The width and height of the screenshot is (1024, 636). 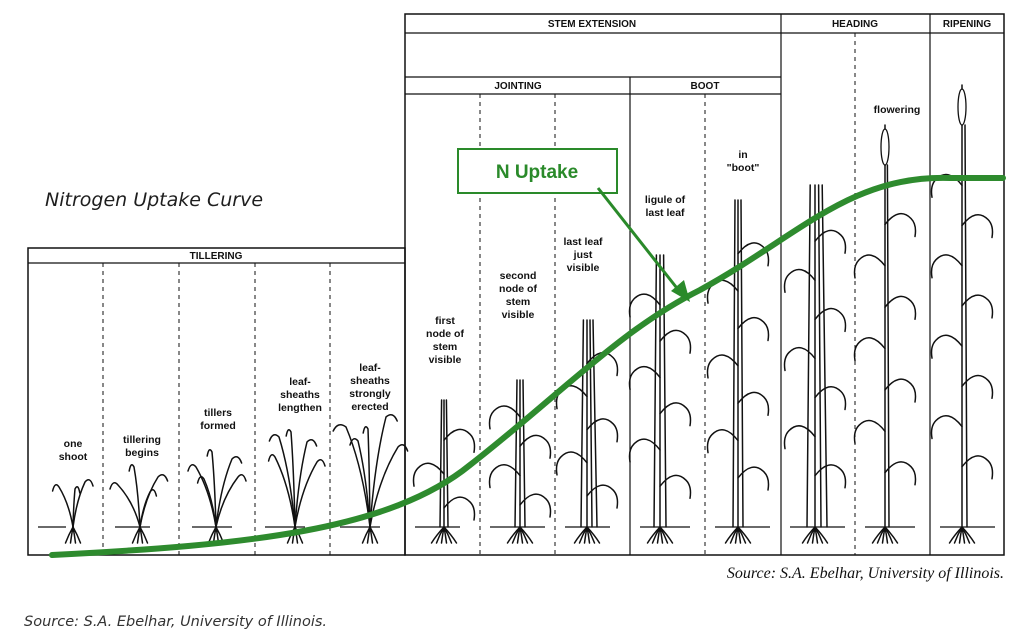 I want to click on growth-stage-label: flowering, so click(x=897, y=110).